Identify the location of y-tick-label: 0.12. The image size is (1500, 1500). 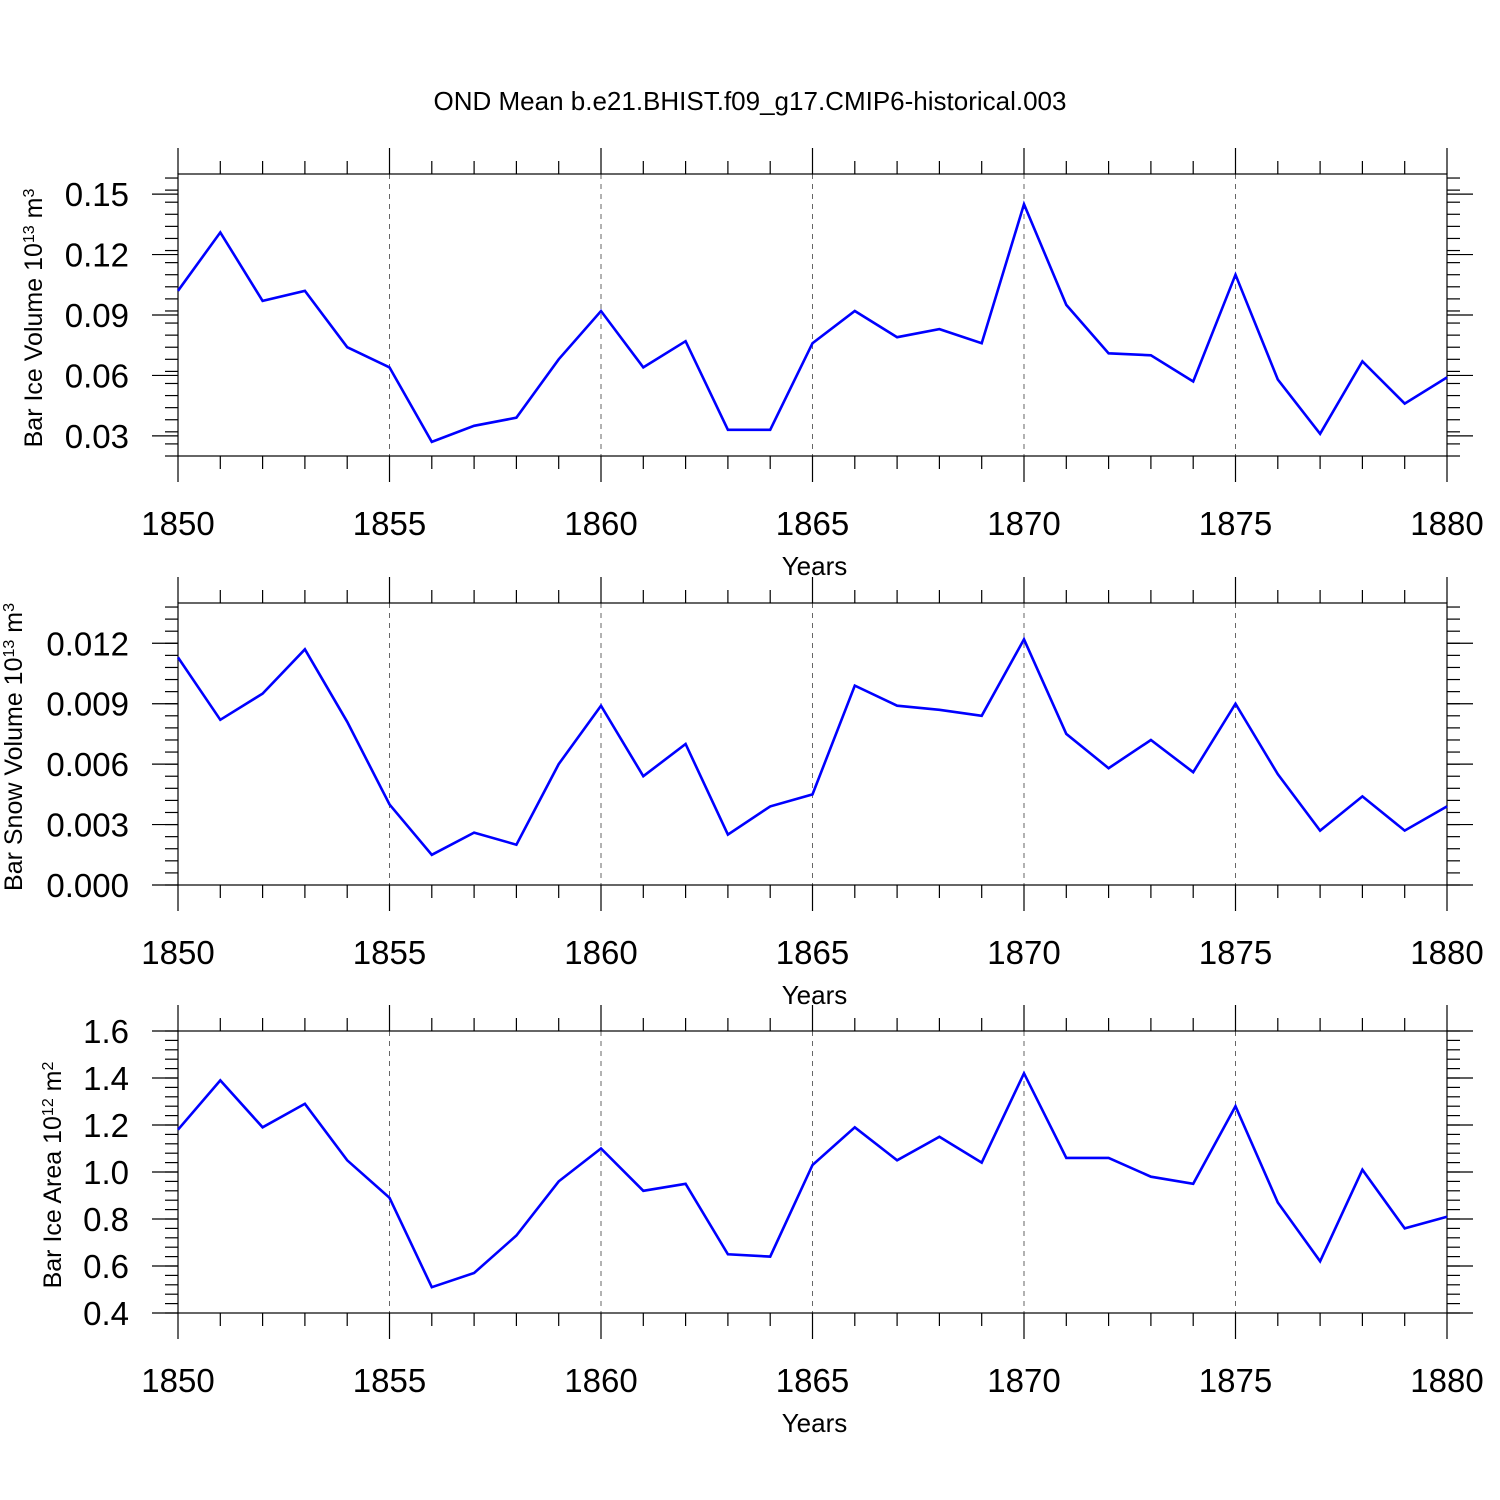
(97, 255).